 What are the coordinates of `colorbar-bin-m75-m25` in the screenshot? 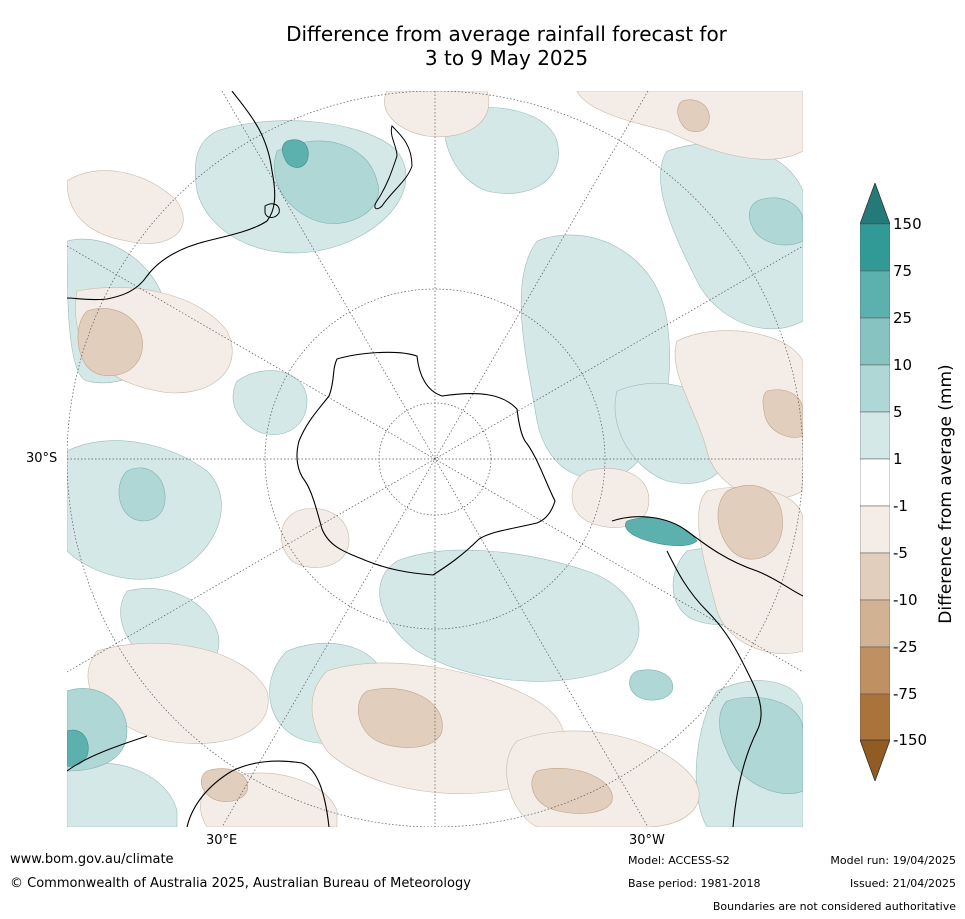 It's located at (875, 670).